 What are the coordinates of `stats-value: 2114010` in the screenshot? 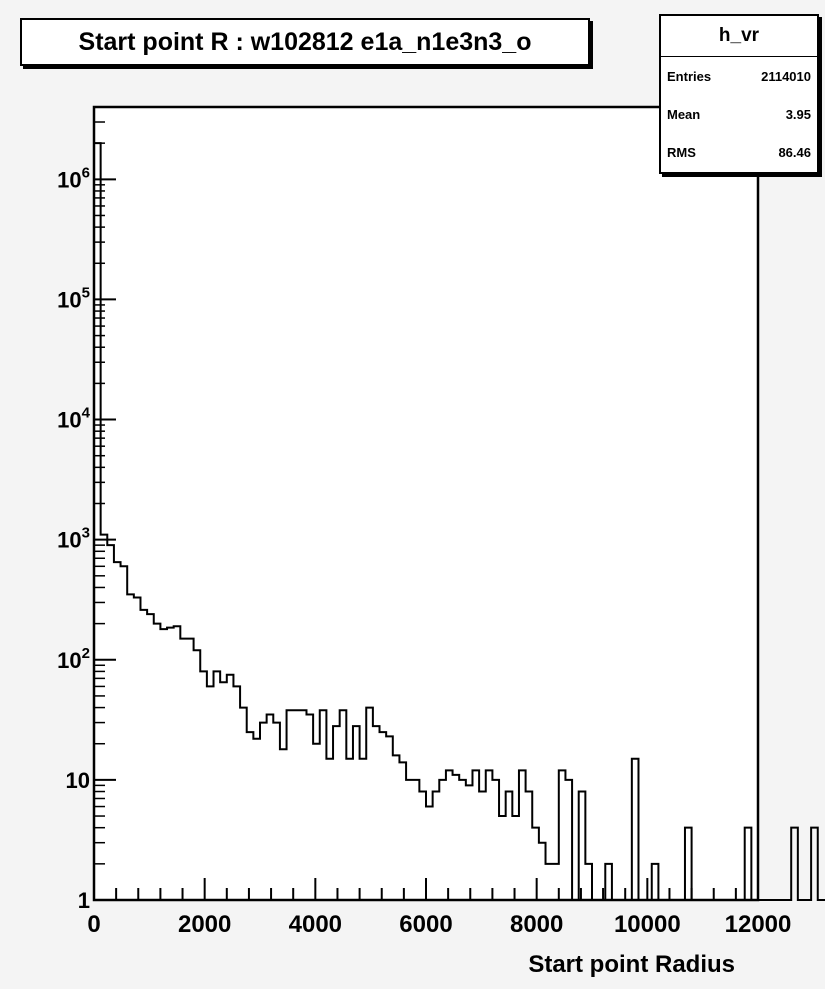 It's located at (786, 76).